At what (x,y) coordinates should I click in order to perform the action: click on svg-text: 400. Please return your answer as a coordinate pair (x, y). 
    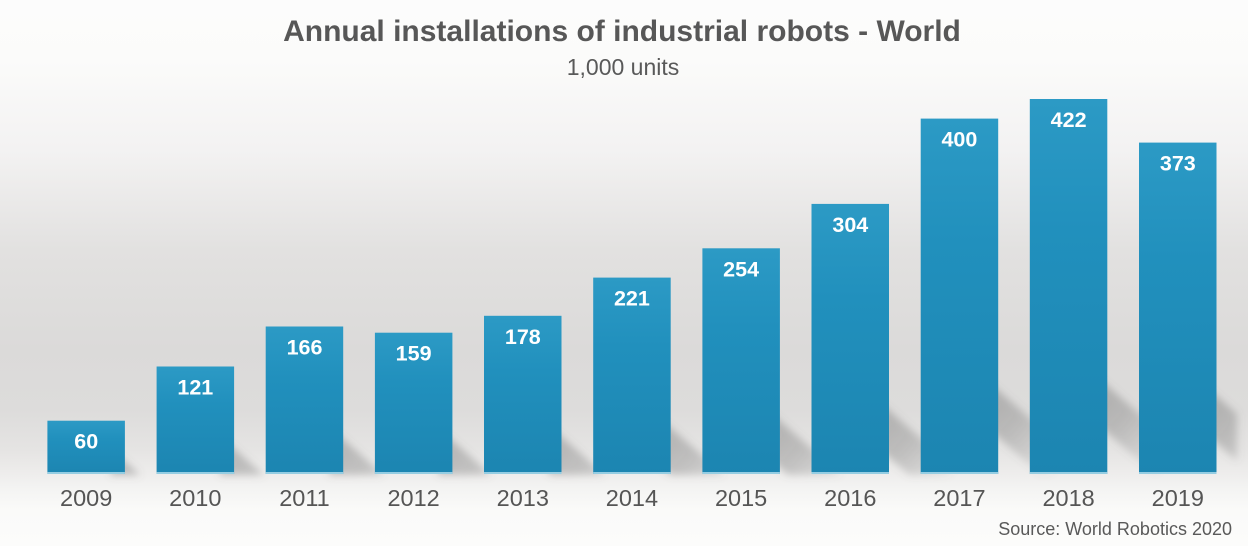
    Looking at the image, I should click on (959, 140).